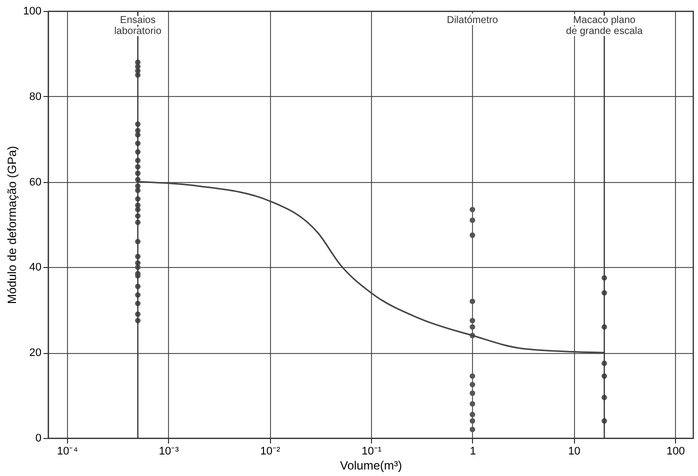  I want to click on y-tick-label: 100, so click(32, 12).